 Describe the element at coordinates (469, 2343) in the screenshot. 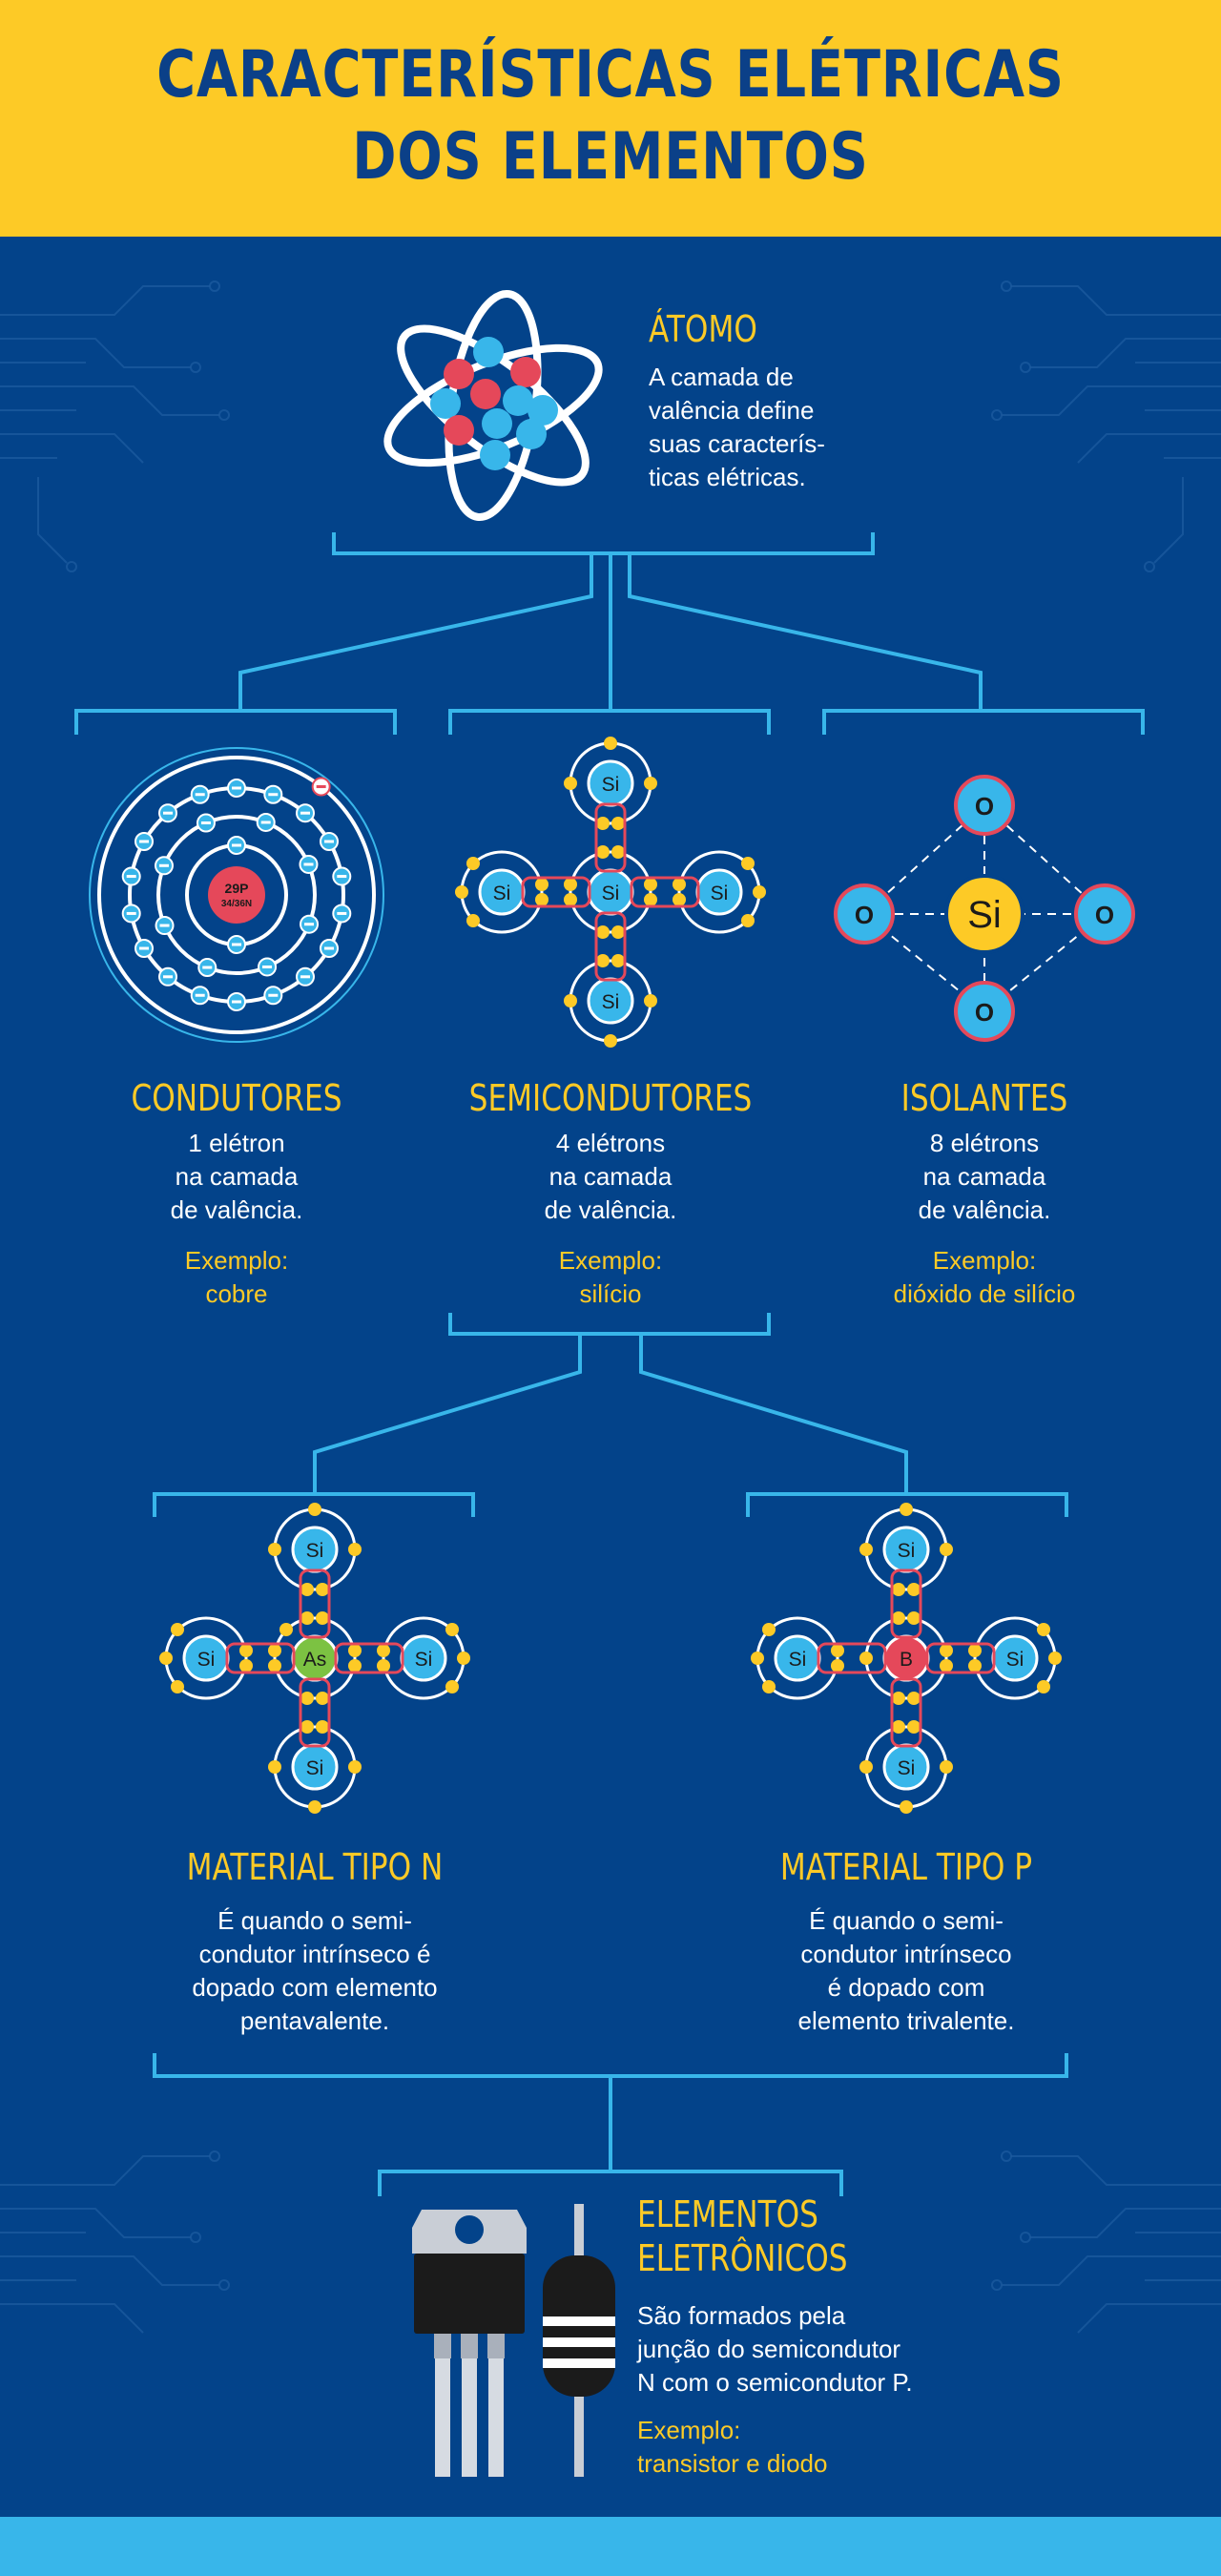

I see `transistor-icon` at that location.